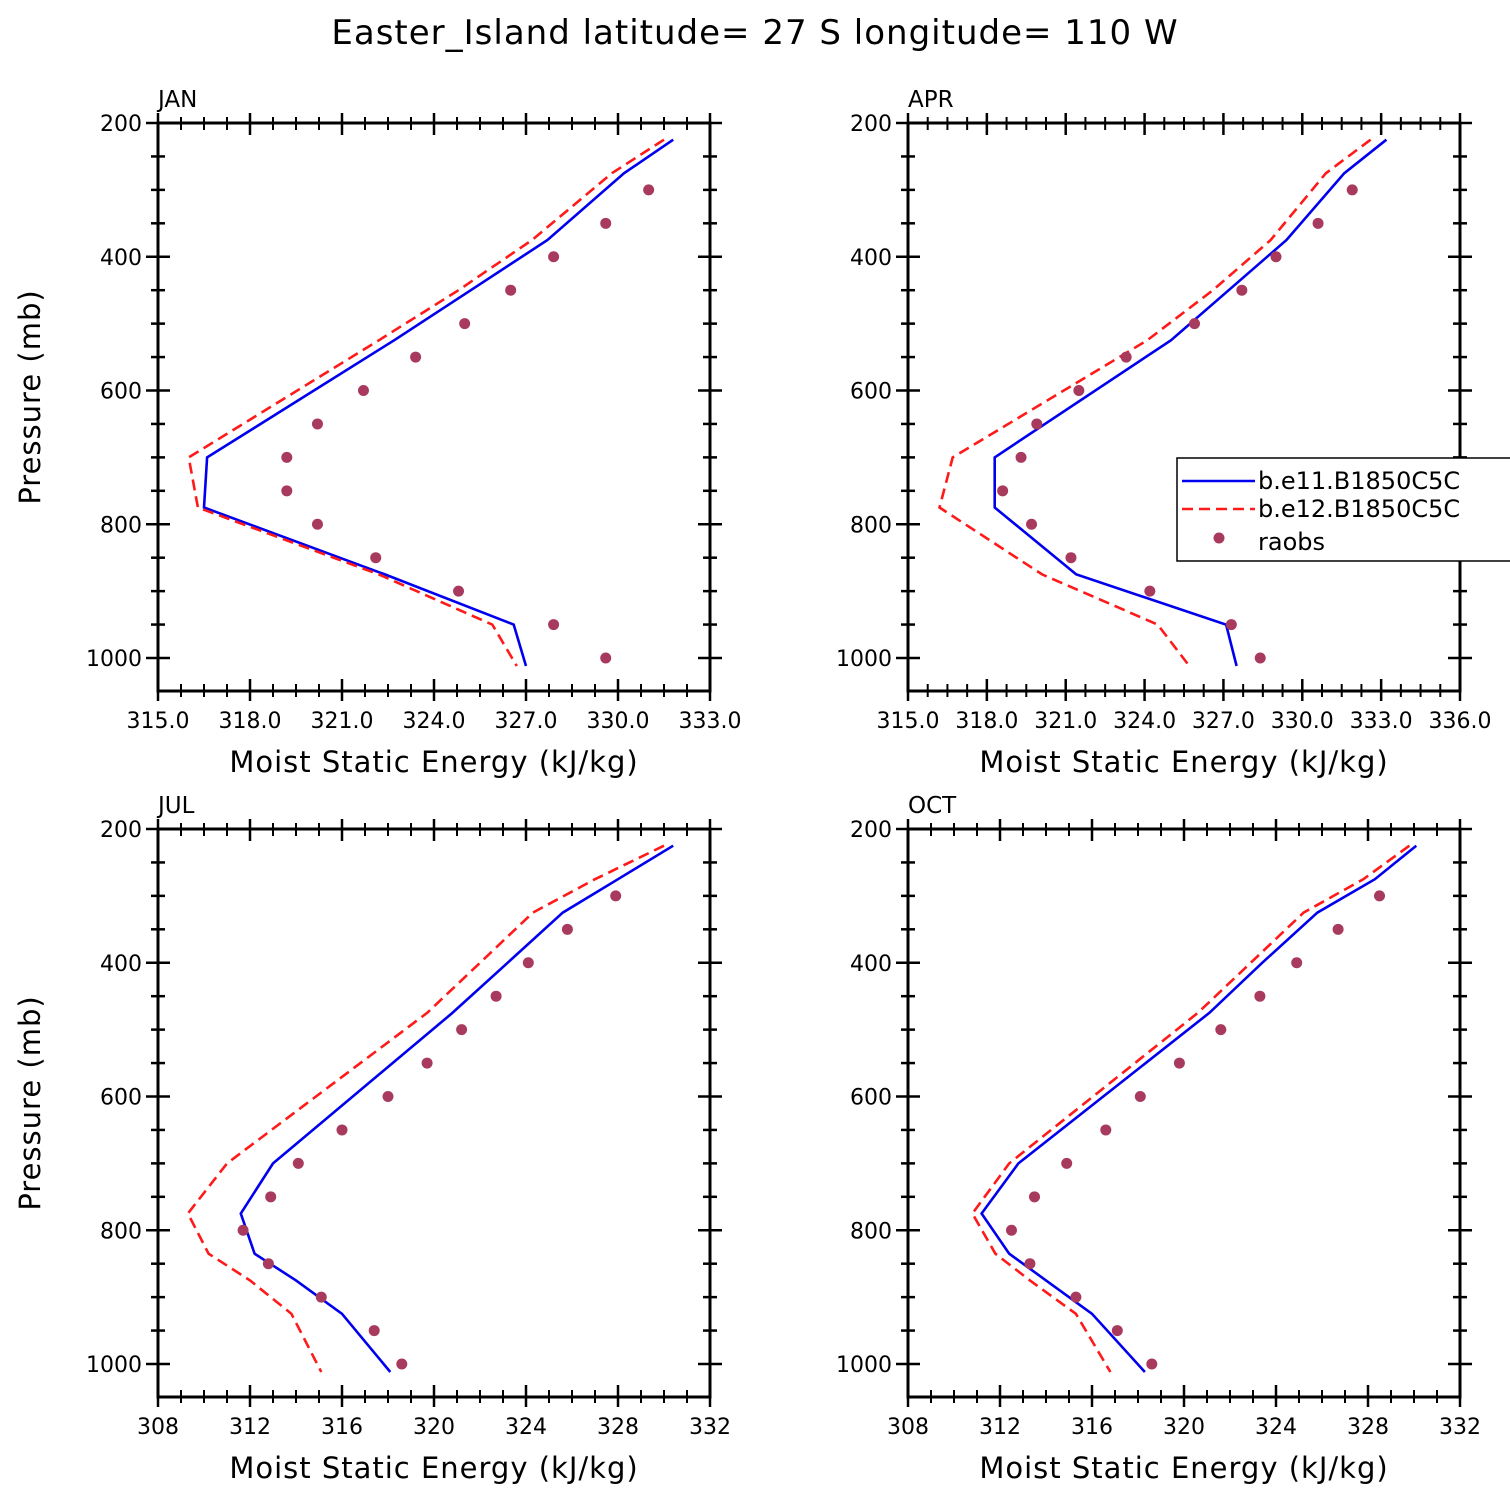 The height and width of the screenshot is (1510, 1510). What do you see at coordinates (1219, 538) in the screenshot?
I see `legend-swatch-raobs` at bounding box center [1219, 538].